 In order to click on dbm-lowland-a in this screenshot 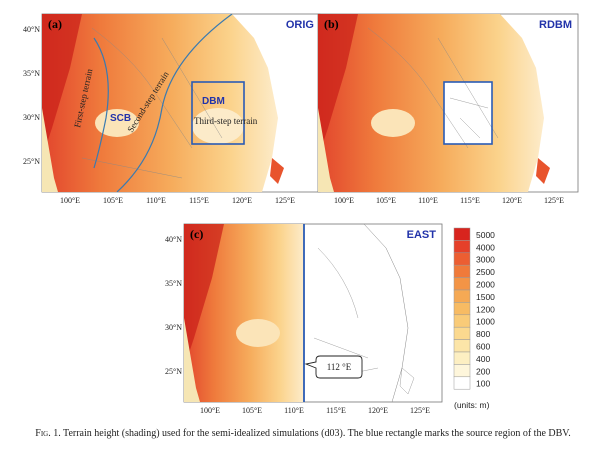, I will do `click(218, 126)`.